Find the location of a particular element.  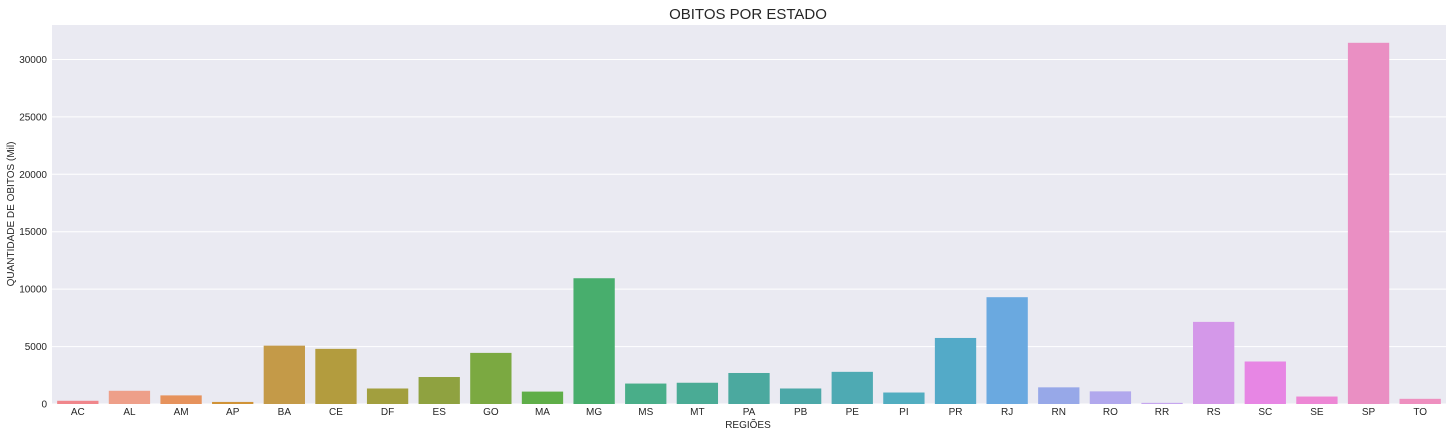

bar-pb is located at coordinates (800, 396).